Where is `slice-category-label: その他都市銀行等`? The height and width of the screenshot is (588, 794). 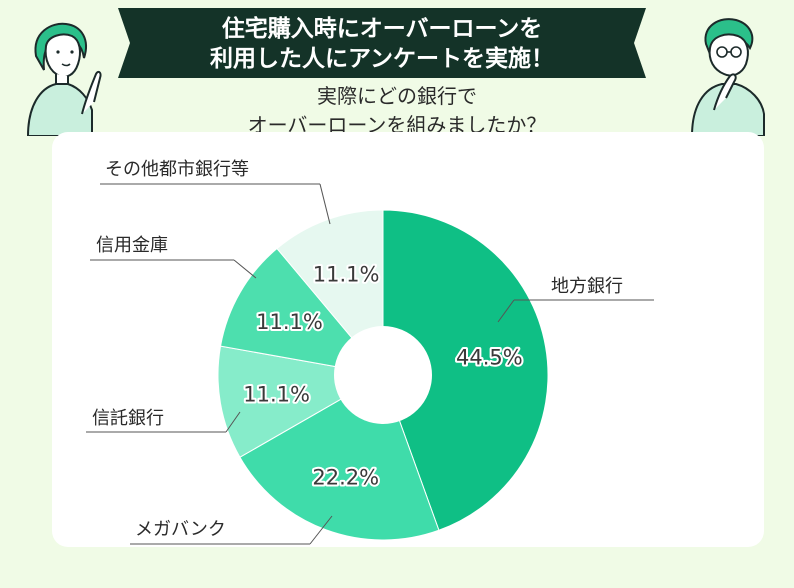
slice-category-label: その他都市銀行等 is located at coordinates (177, 169).